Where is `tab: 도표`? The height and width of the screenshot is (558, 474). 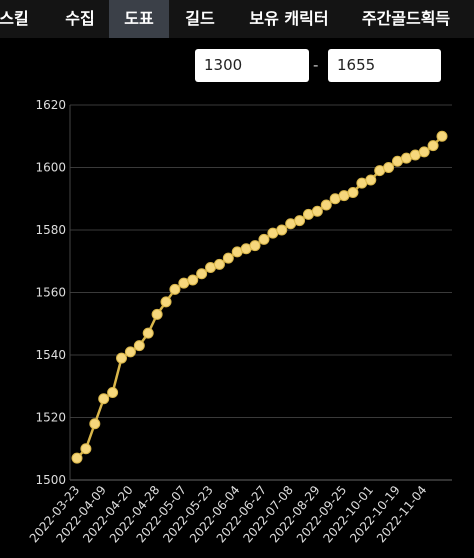 tab: 도표 is located at coordinates (139, 19).